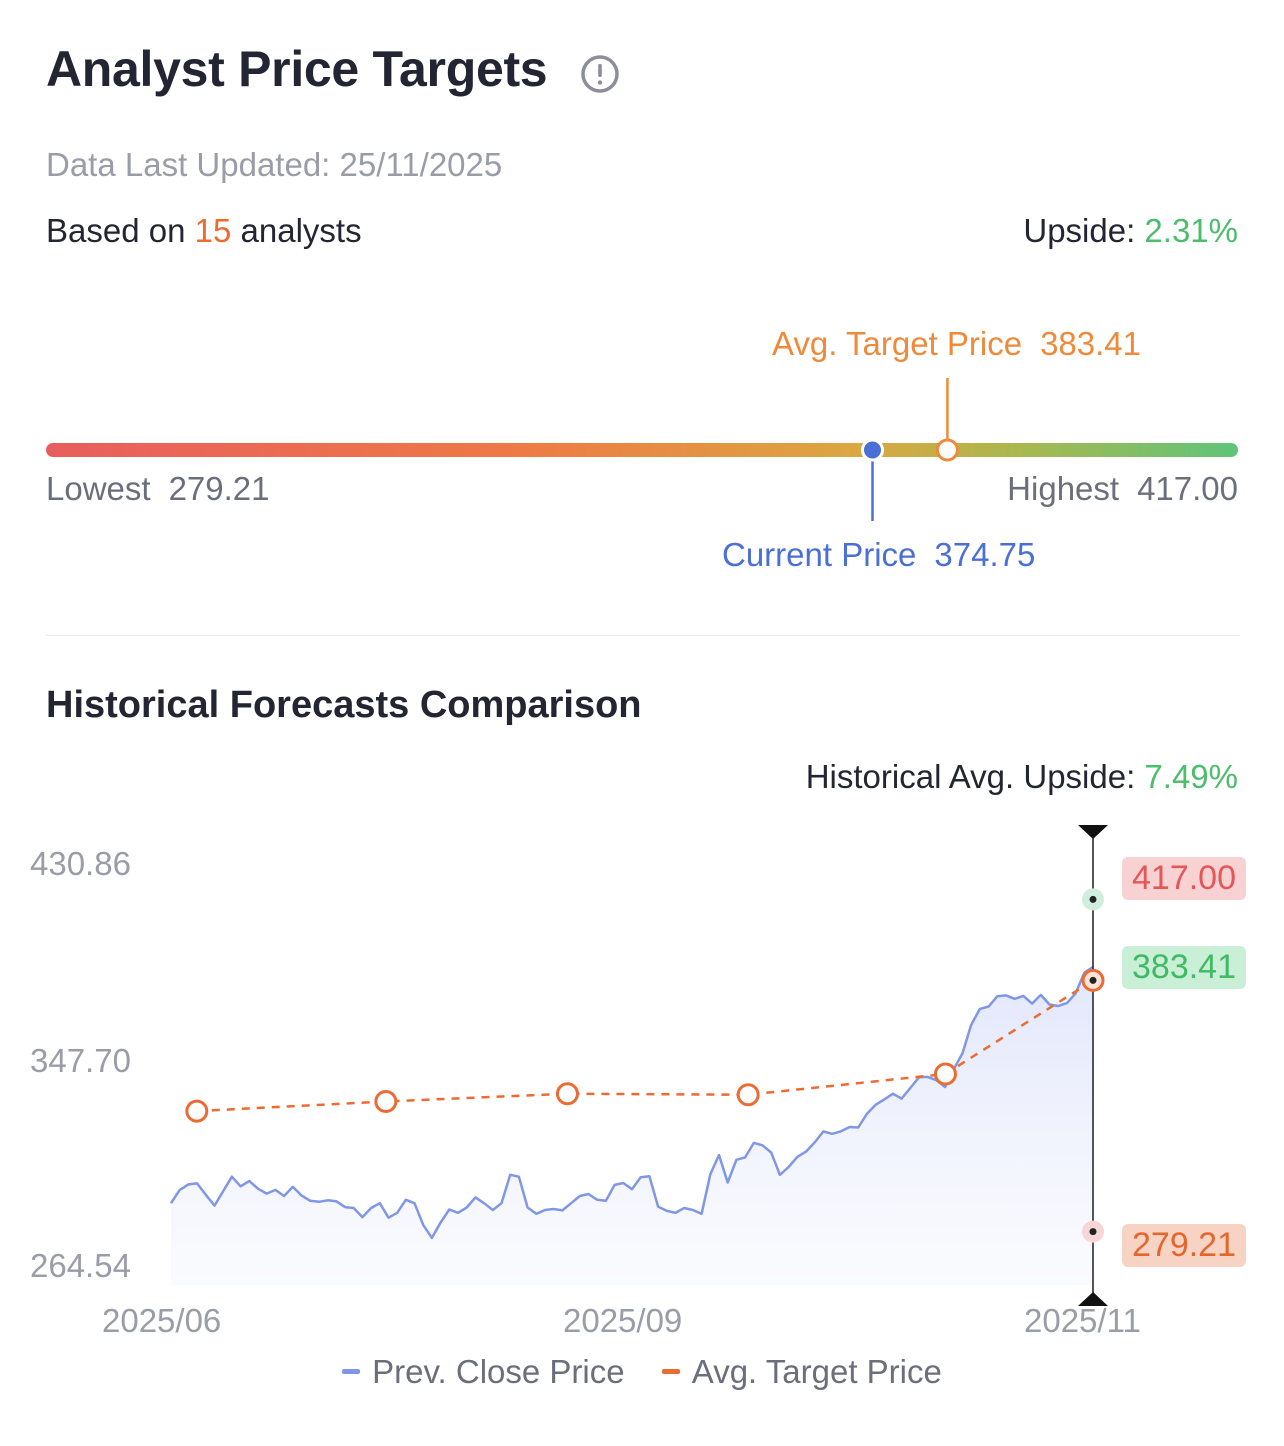  I want to click on section-title: Historical Forecasts Comparison, so click(344, 705).